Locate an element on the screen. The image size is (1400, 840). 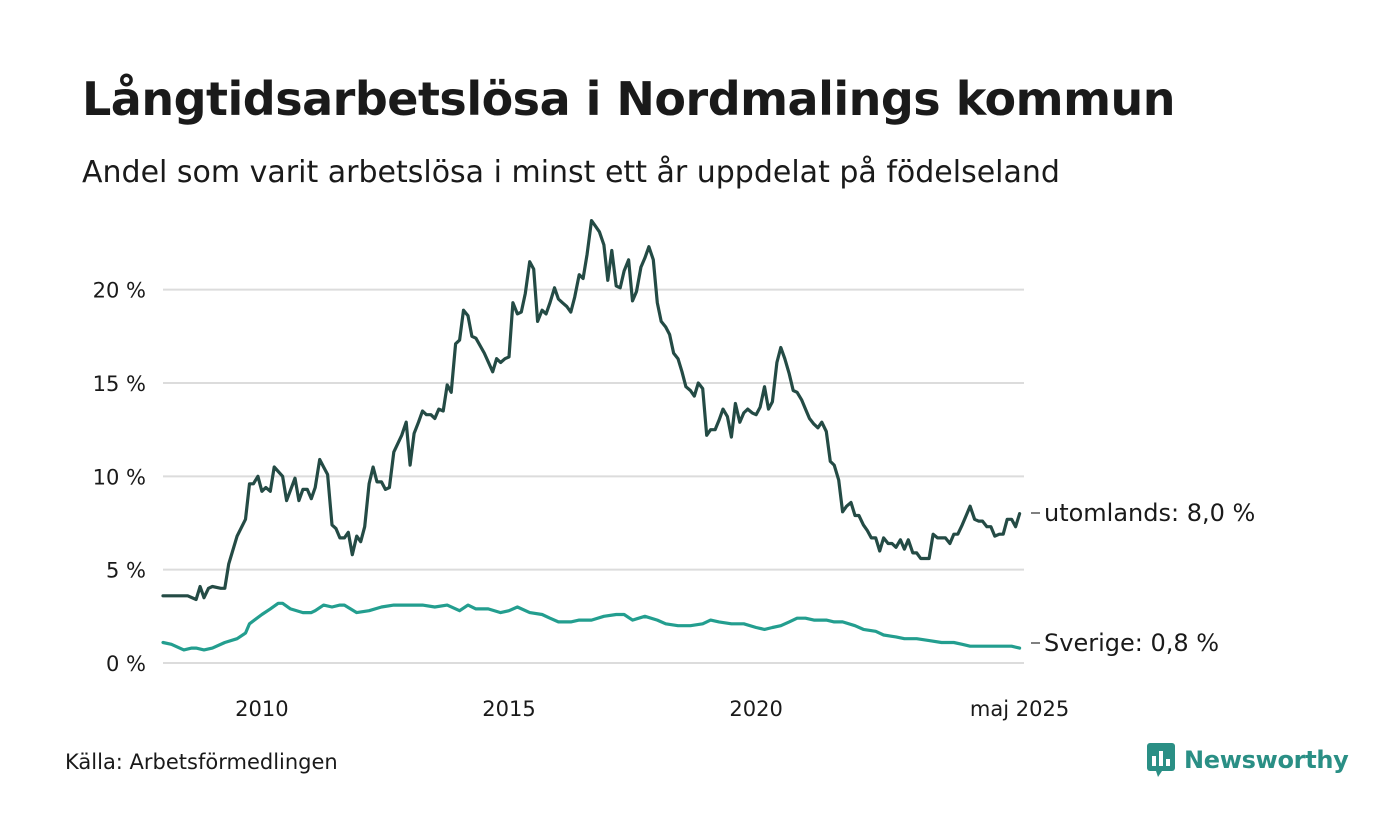
x-tick-label: 2020 is located at coordinates (755, 709).